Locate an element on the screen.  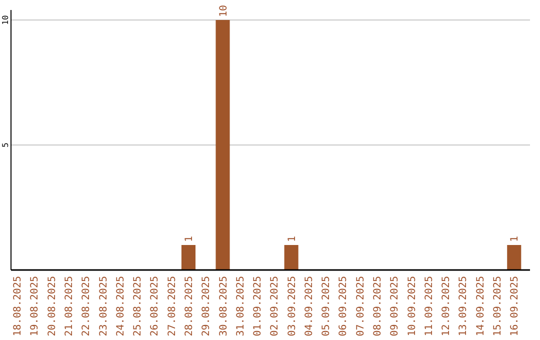
x-tick-label: 02.09.2025 is located at coordinates (275, 306).